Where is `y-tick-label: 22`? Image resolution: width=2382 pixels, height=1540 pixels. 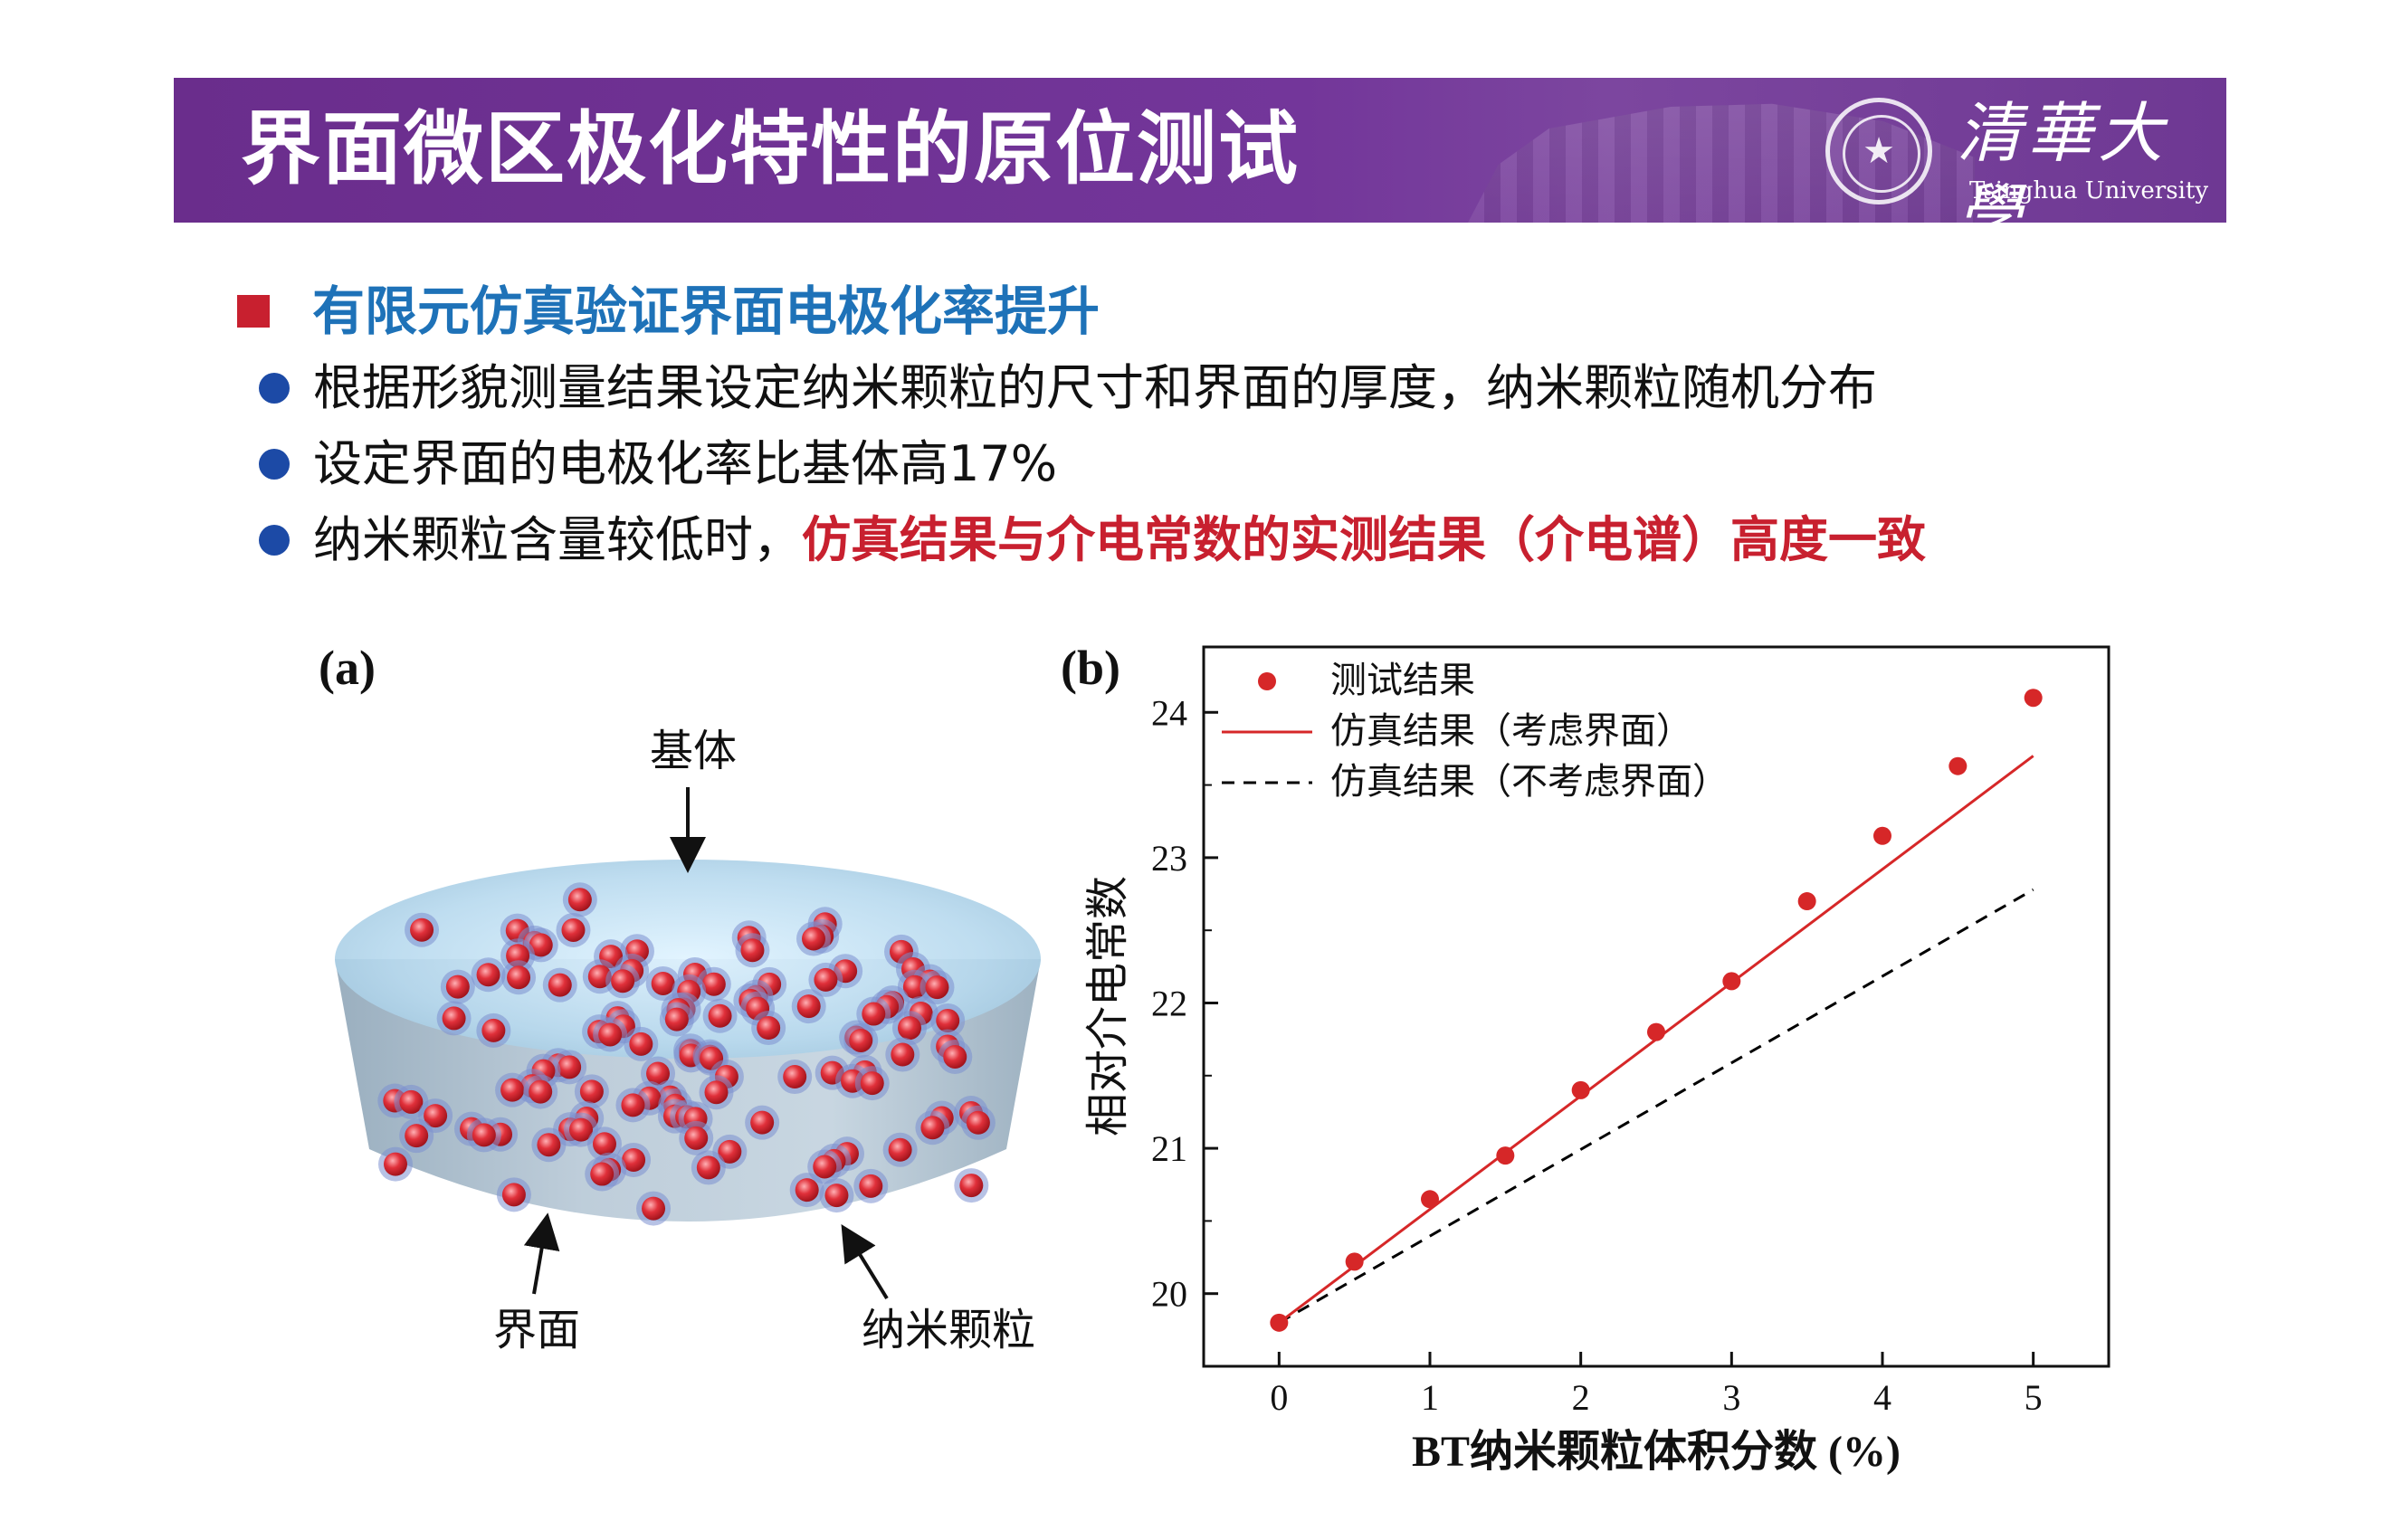 y-tick-label: 22 is located at coordinates (1169, 1003).